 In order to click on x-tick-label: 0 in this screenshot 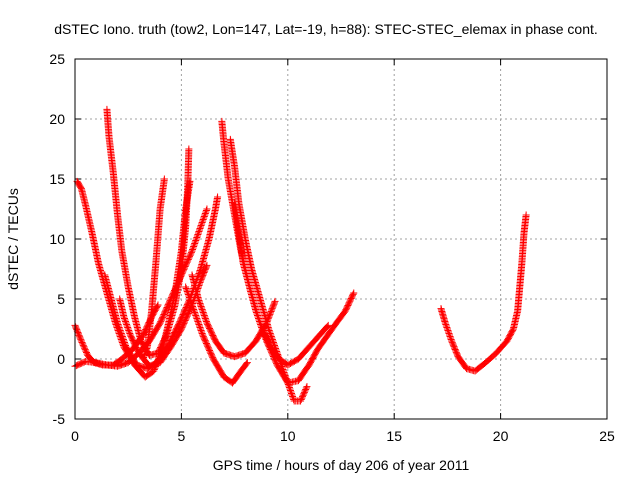, I will do `click(75, 436)`.